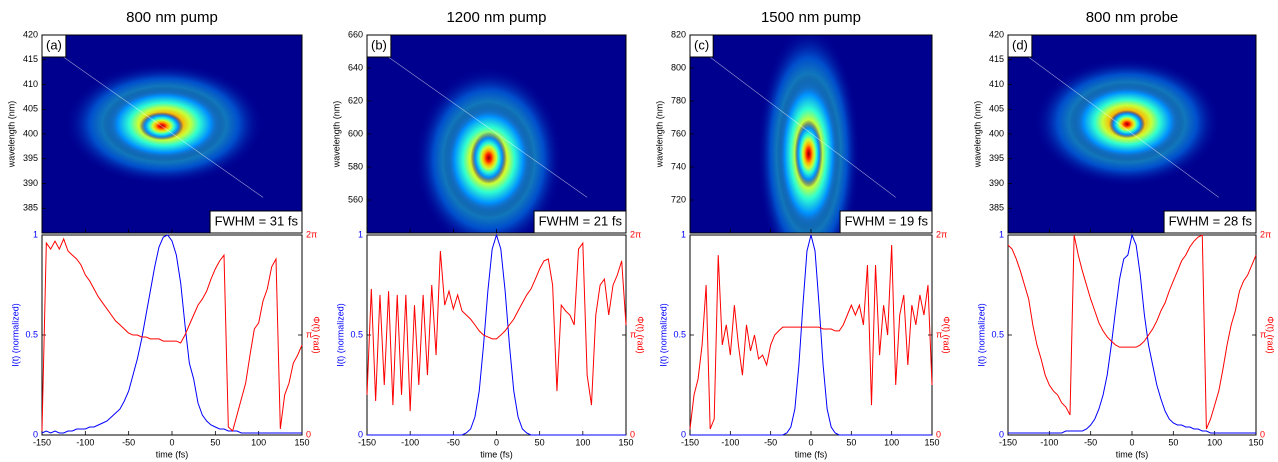 Image resolution: width=1278 pixels, height=462 pixels. I want to click on panel-title: 800 nm pump, so click(172, 17).